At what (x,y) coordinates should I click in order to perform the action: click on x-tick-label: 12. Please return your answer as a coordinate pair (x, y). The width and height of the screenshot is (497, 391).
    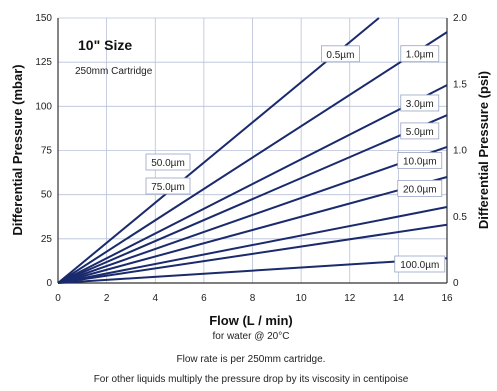
    Looking at the image, I should click on (350, 298).